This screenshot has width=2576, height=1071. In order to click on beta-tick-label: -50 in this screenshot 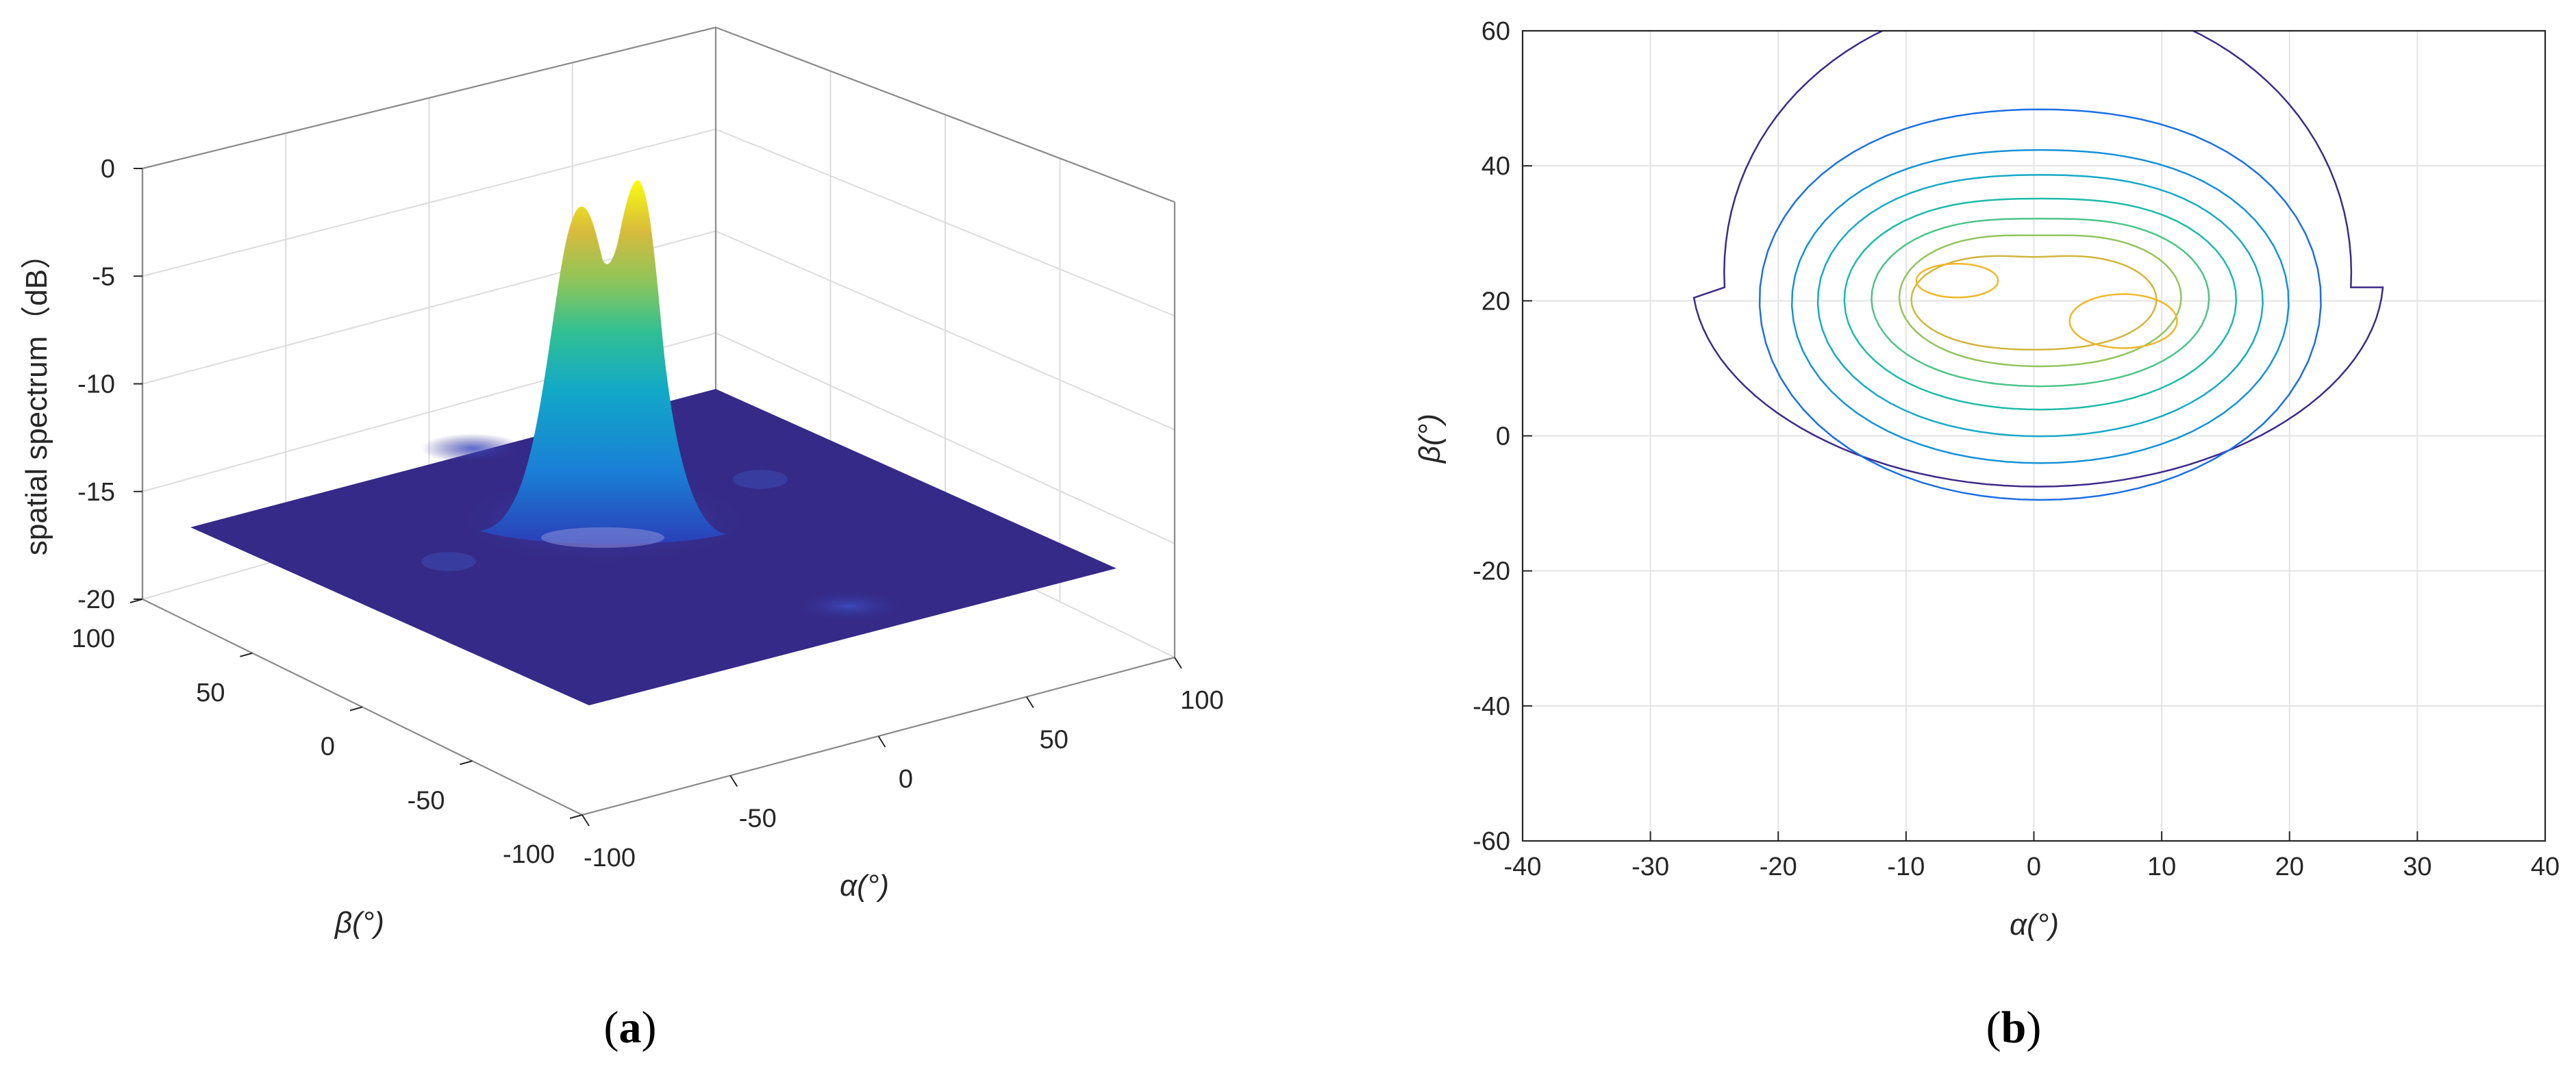, I will do `click(426, 800)`.